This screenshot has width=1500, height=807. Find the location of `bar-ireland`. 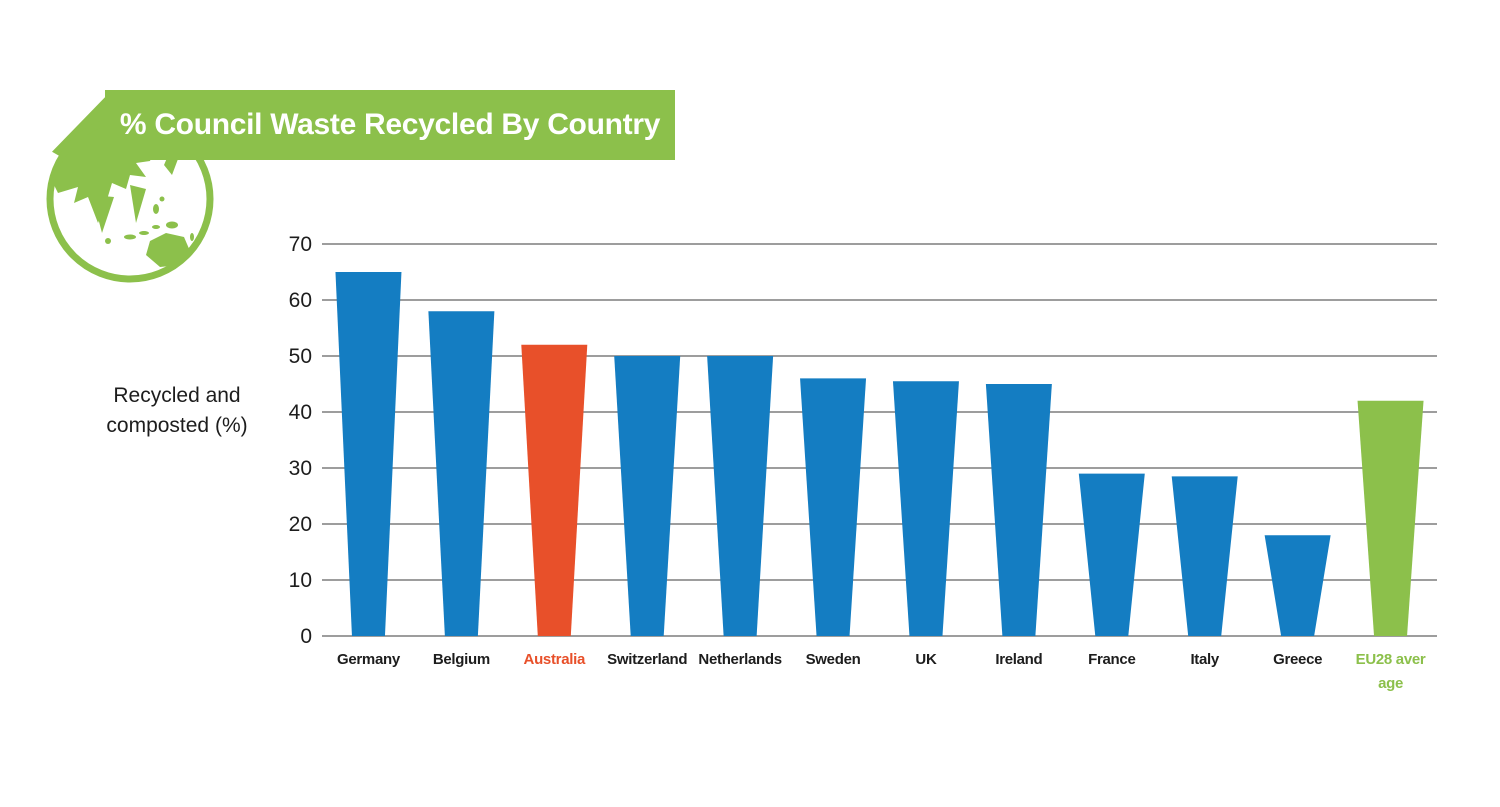

bar-ireland is located at coordinates (1018, 510).